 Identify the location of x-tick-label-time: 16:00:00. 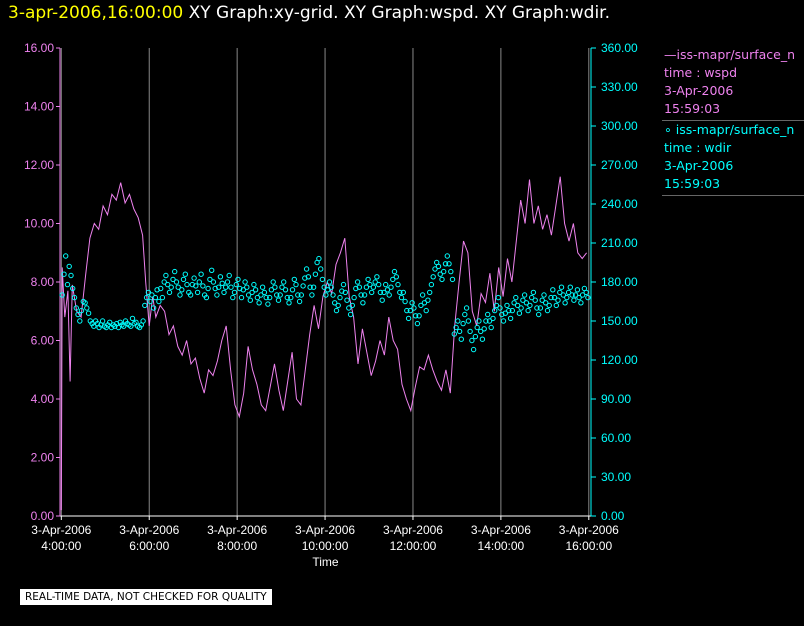
(588, 546).